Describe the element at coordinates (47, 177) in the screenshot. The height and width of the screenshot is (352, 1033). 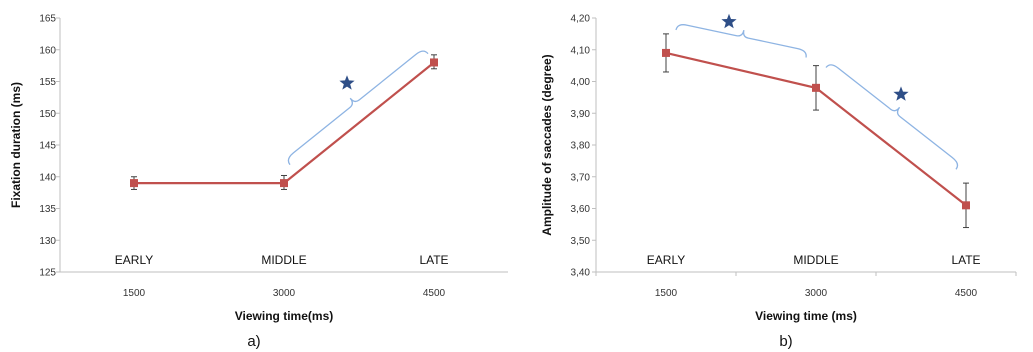
I see `y-tick-label: 140` at that location.